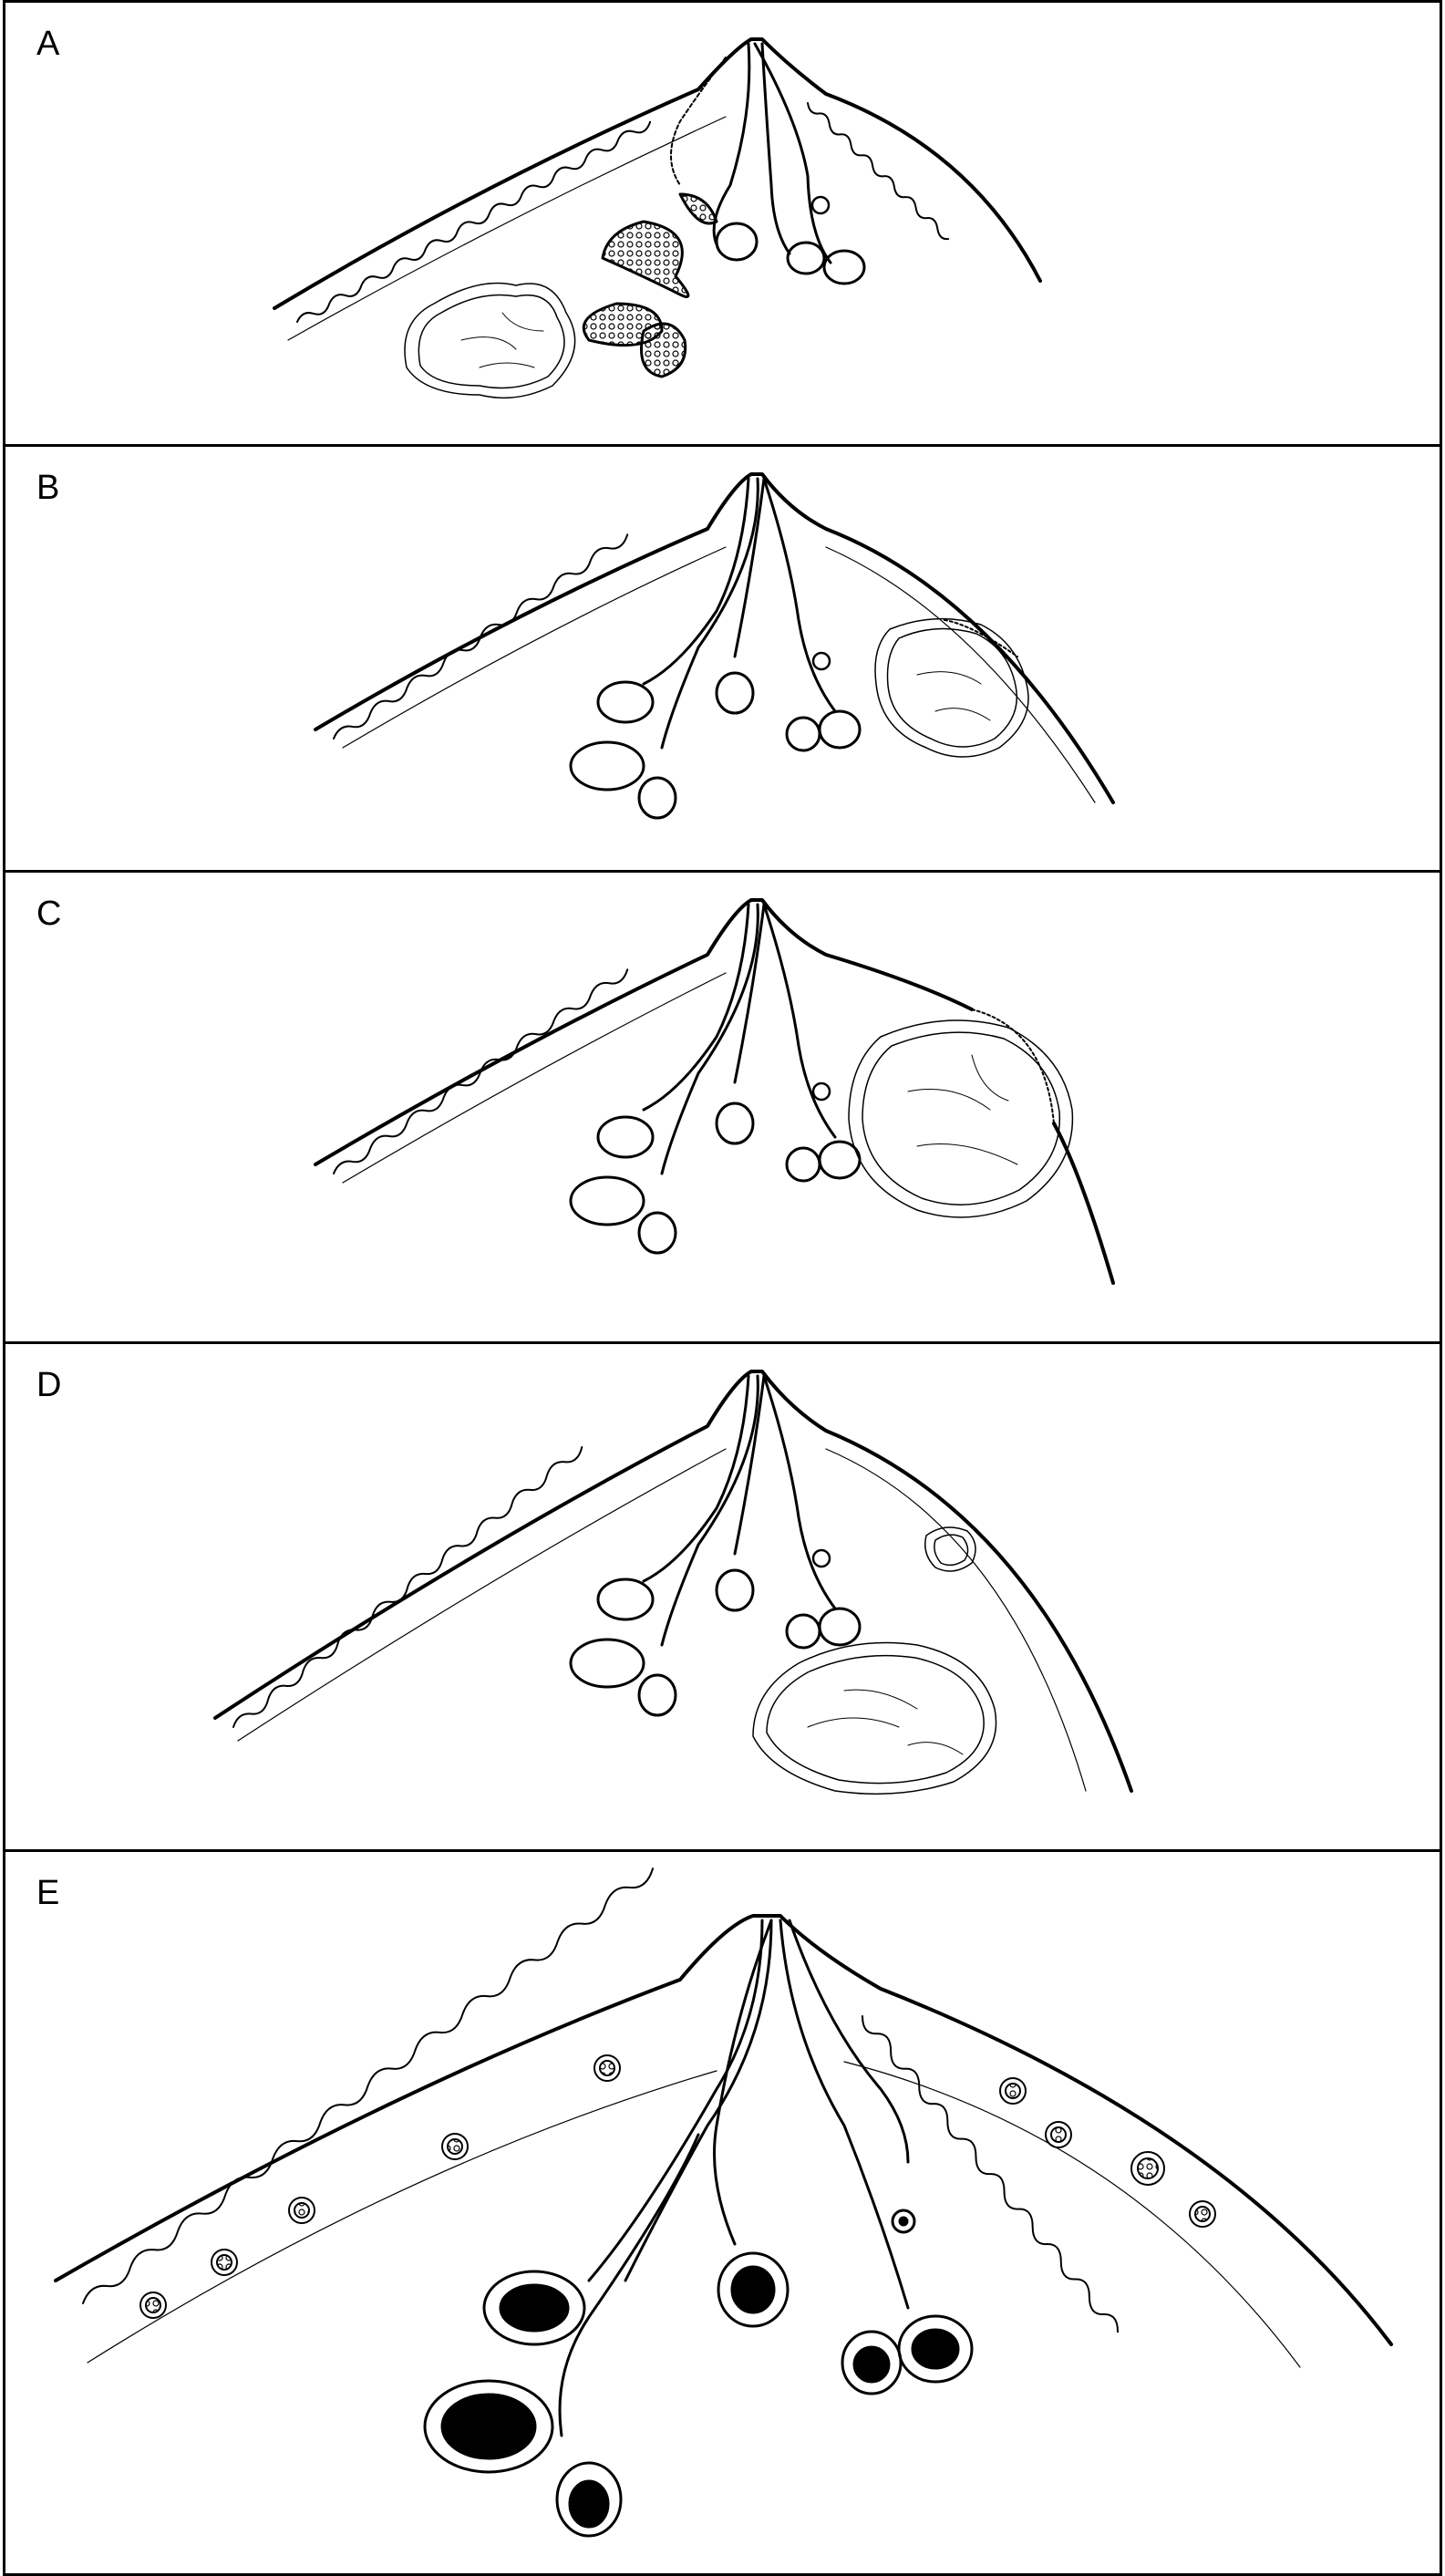 The image size is (1445, 2576). I want to click on small-cell, so click(677, 2186).